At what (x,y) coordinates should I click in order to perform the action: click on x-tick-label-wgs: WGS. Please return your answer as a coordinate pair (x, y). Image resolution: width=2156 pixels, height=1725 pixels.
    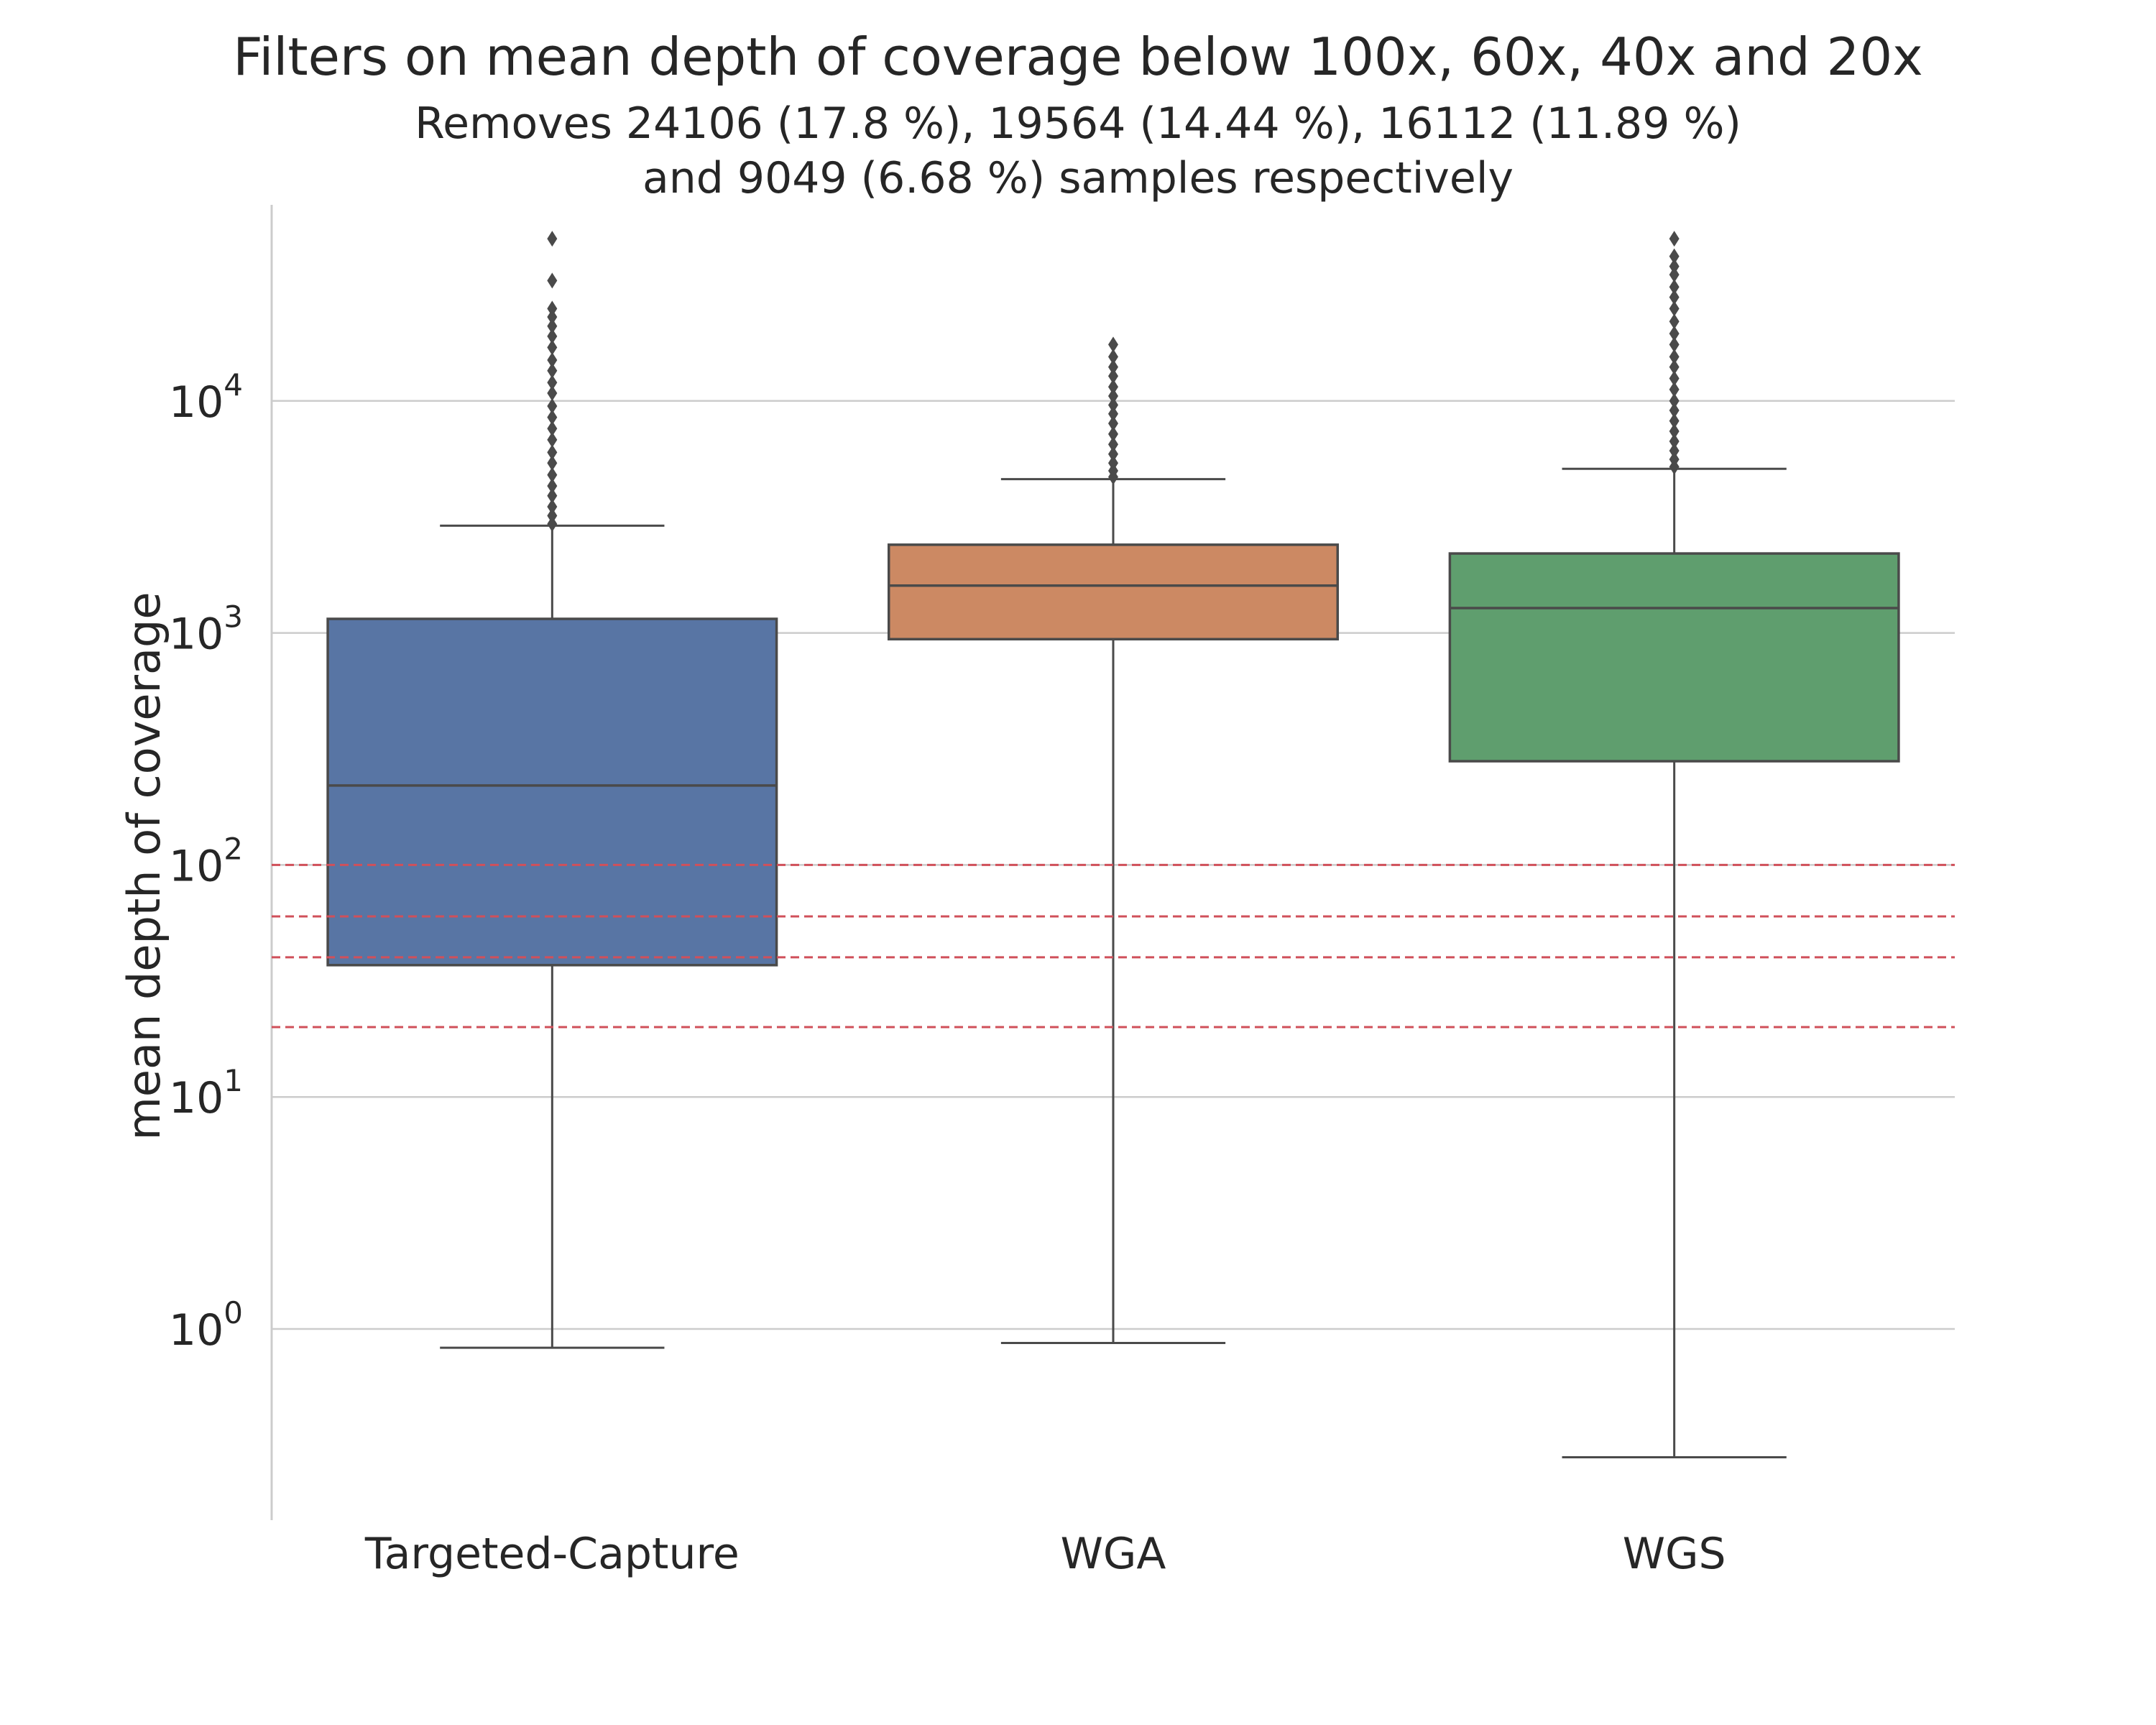
    Looking at the image, I should click on (1674, 1554).